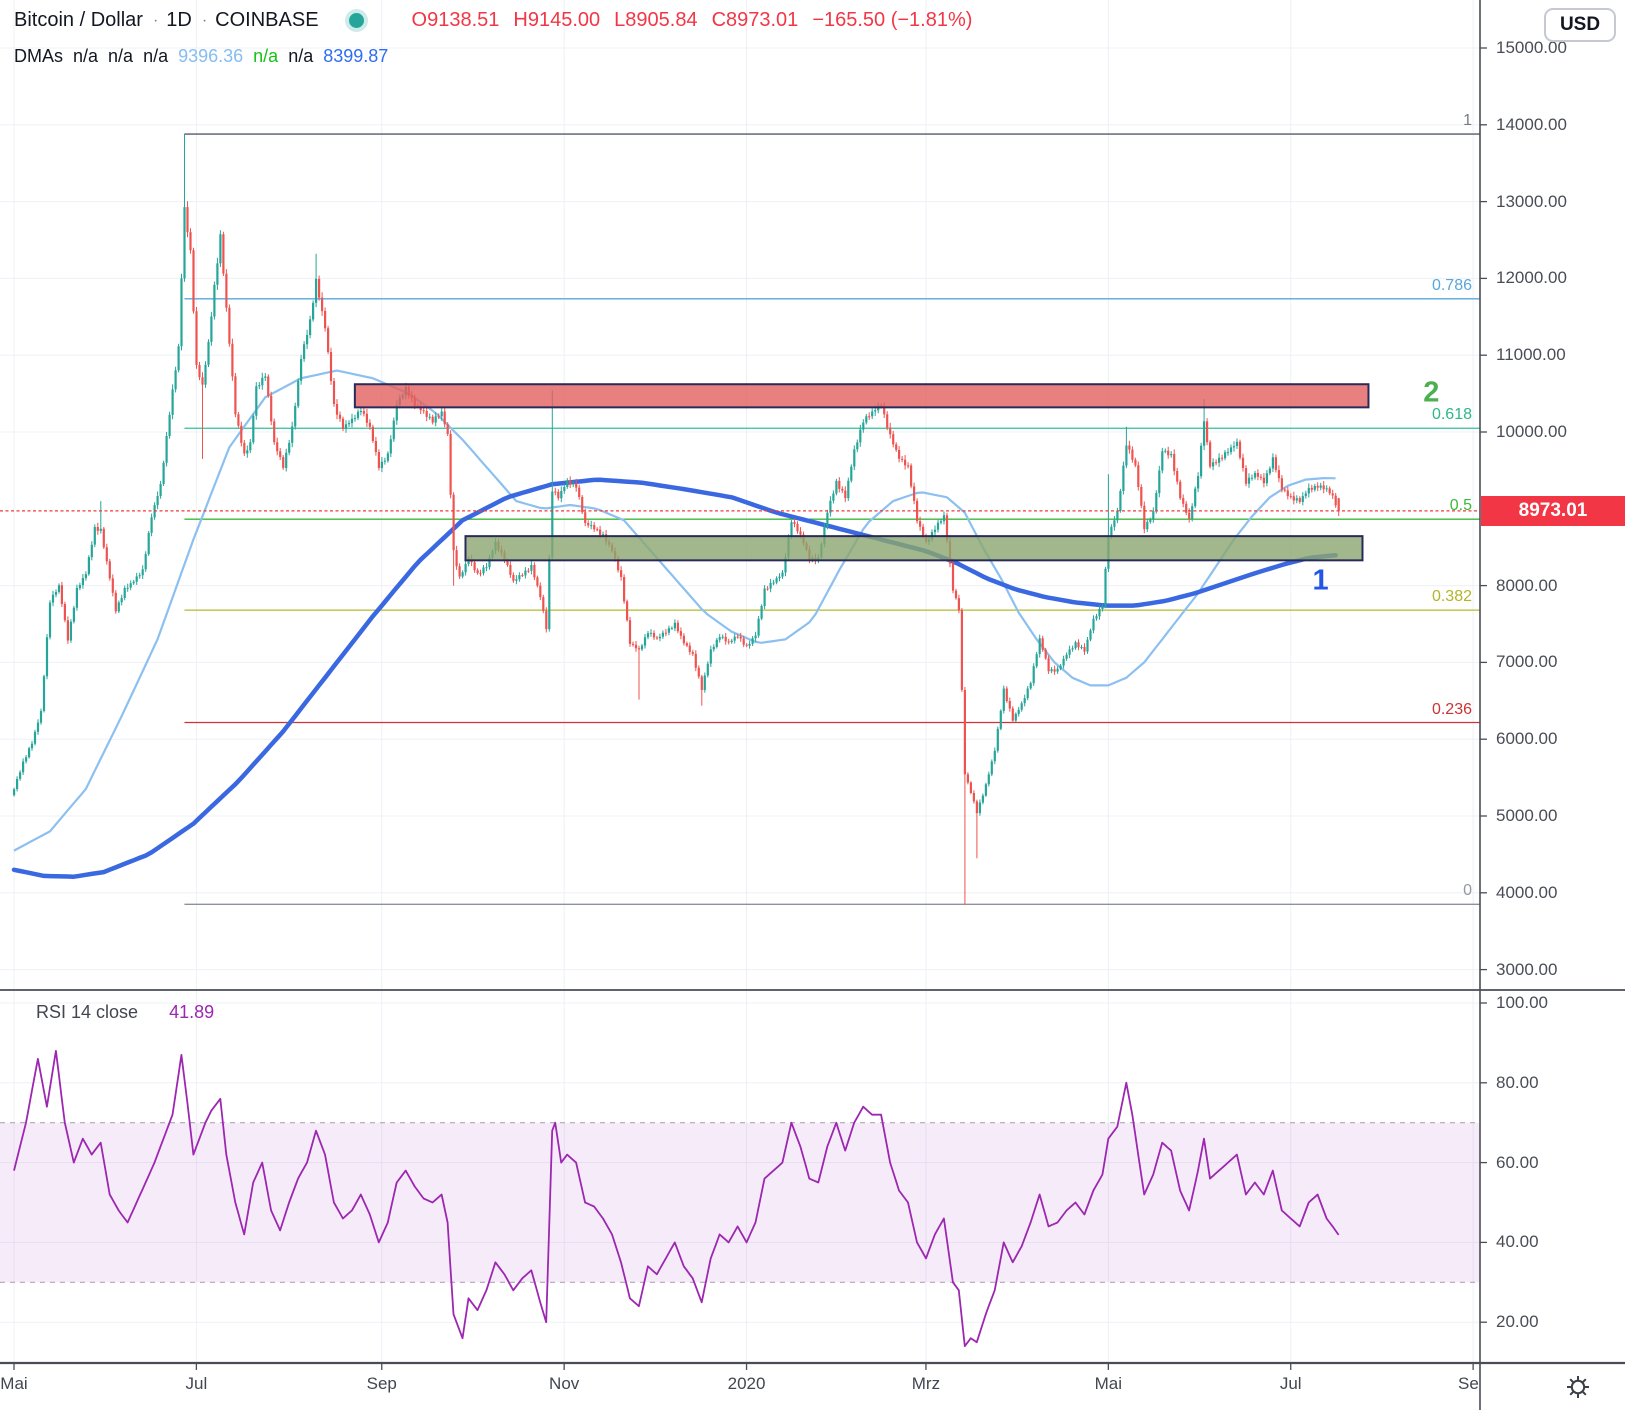 This screenshot has width=1625, height=1410. What do you see at coordinates (1531, 201) in the screenshot?
I see `price-tick-label: 13000.00` at bounding box center [1531, 201].